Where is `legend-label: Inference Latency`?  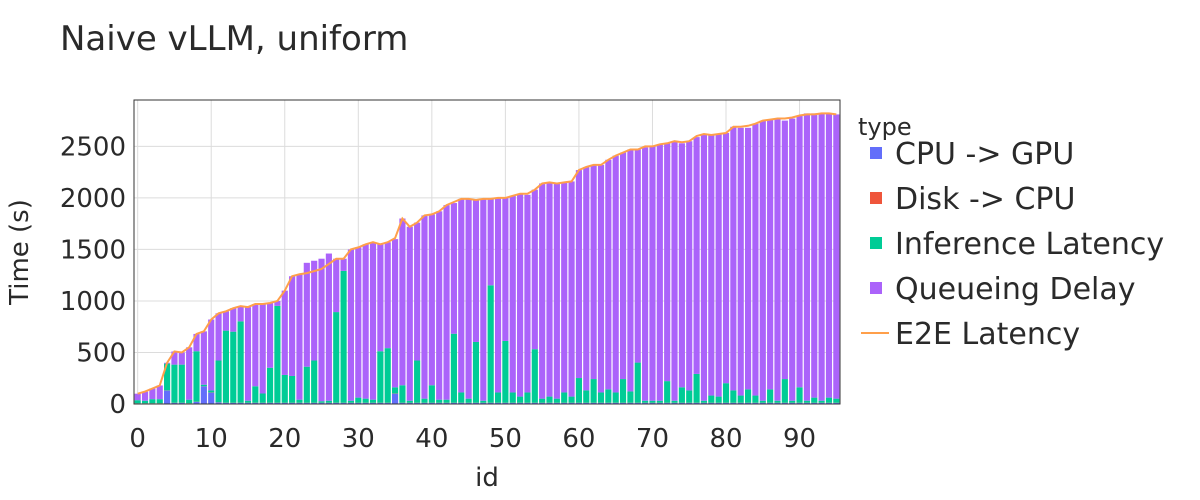
legend-label: Inference Latency is located at coordinates (1029, 244).